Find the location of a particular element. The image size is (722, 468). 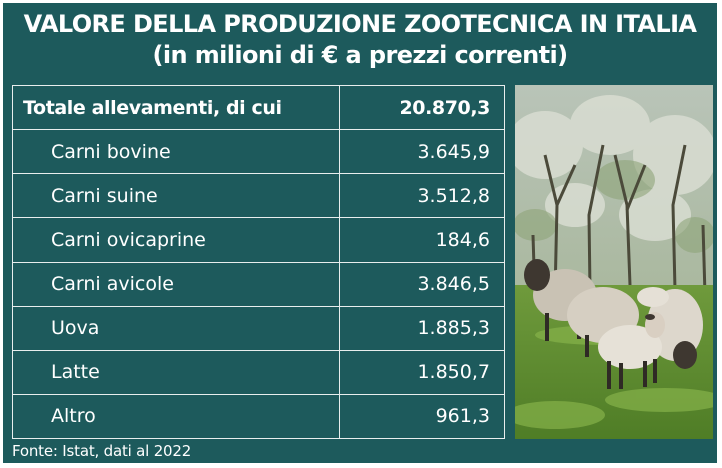

row-value: 20.870,3 is located at coordinates (422, 107).